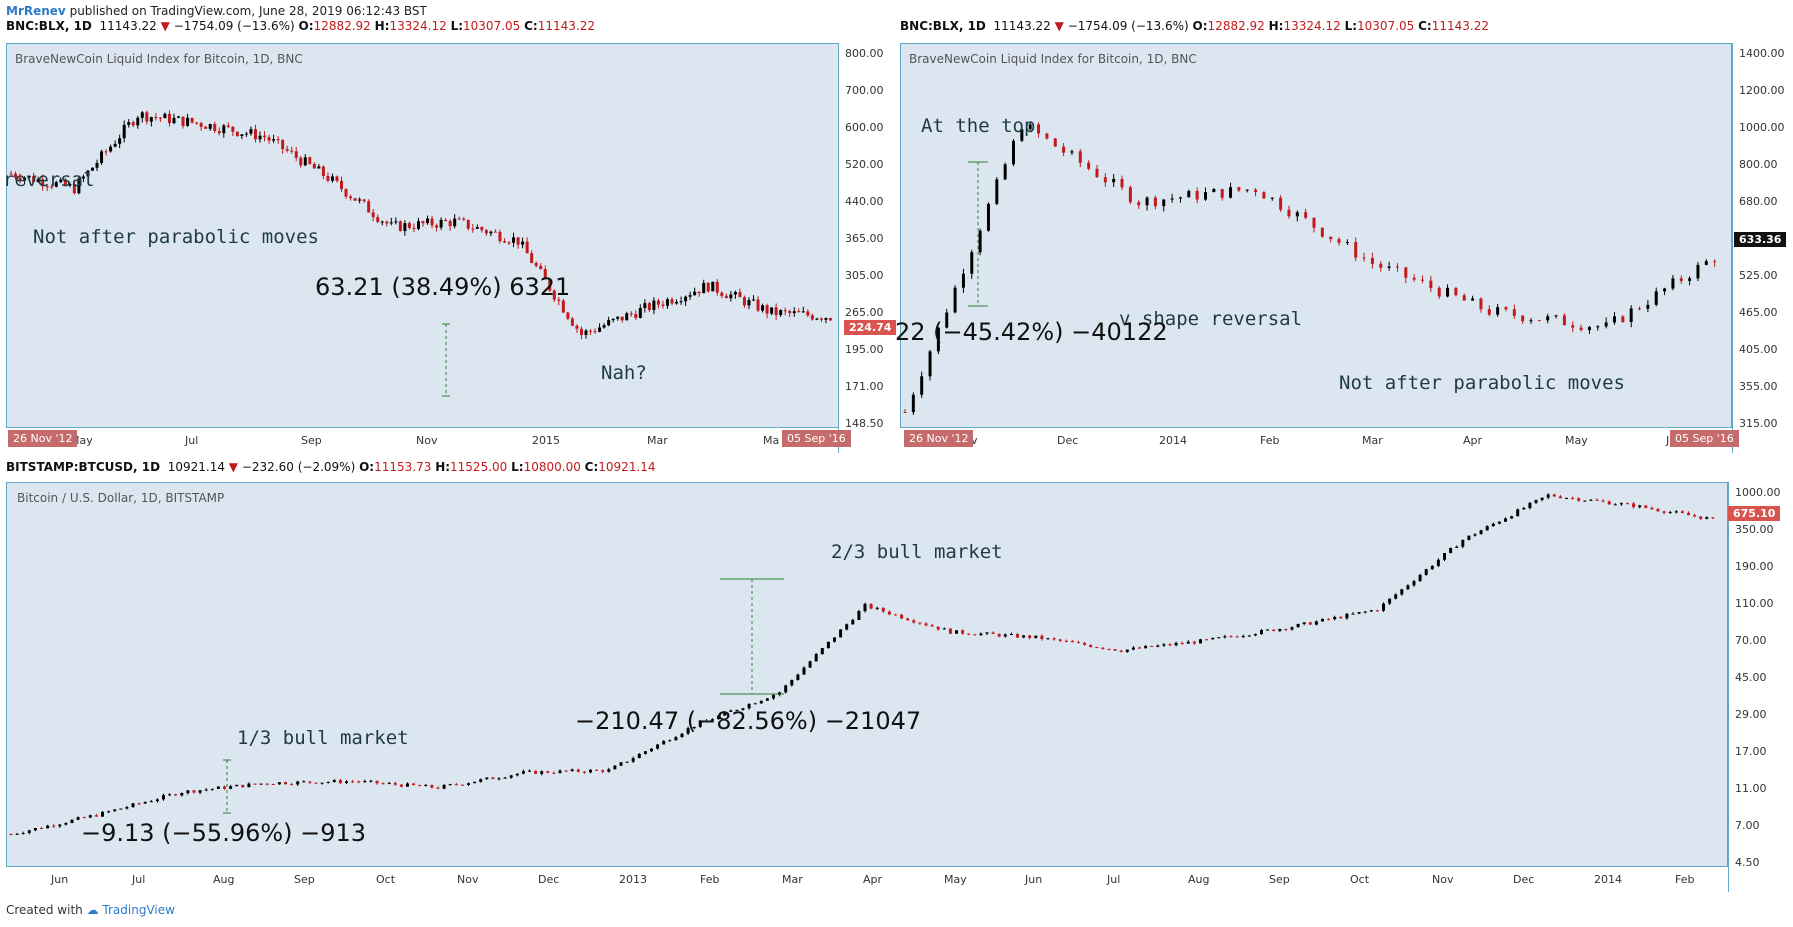 The width and height of the screenshot is (1793, 927). Describe the element at coordinates (792, 879) in the screenshot. I see `x-tick-label: Mar` at that location.